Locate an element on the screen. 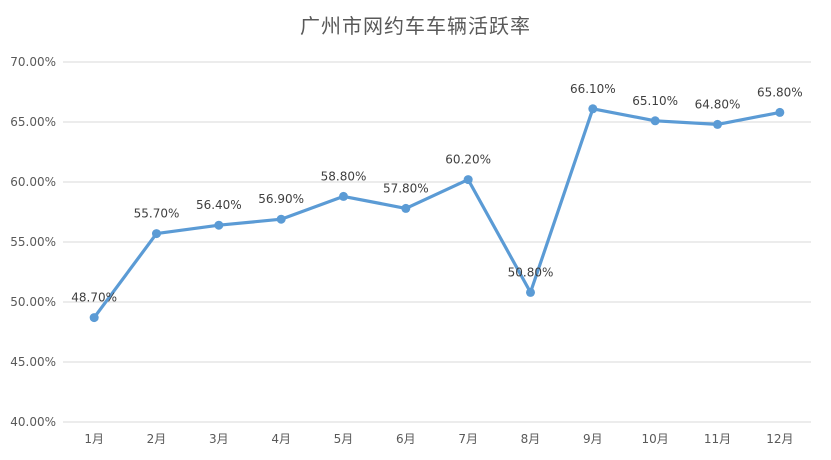 Image resolution: width=831 pixels, height=460 pixels. data-label: 65.80% is located at coordinates (780, 92).